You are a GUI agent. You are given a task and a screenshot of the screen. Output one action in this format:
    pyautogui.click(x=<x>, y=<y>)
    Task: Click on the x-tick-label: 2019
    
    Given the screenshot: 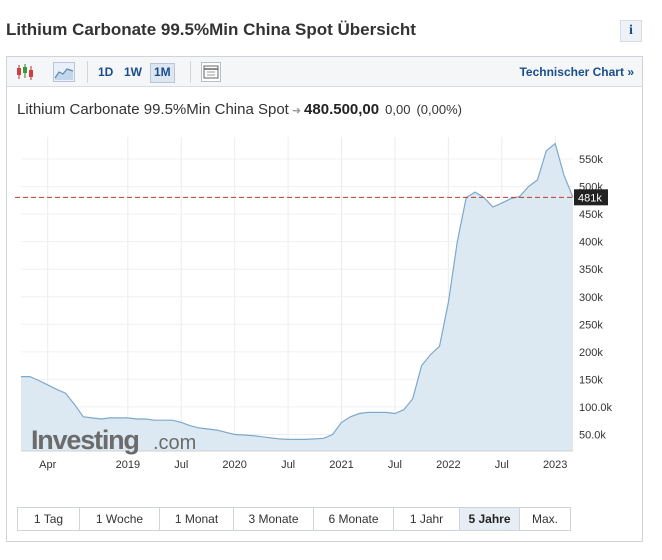 What is the action you would take?
    pyautogui.click(x=128, y=465)
    